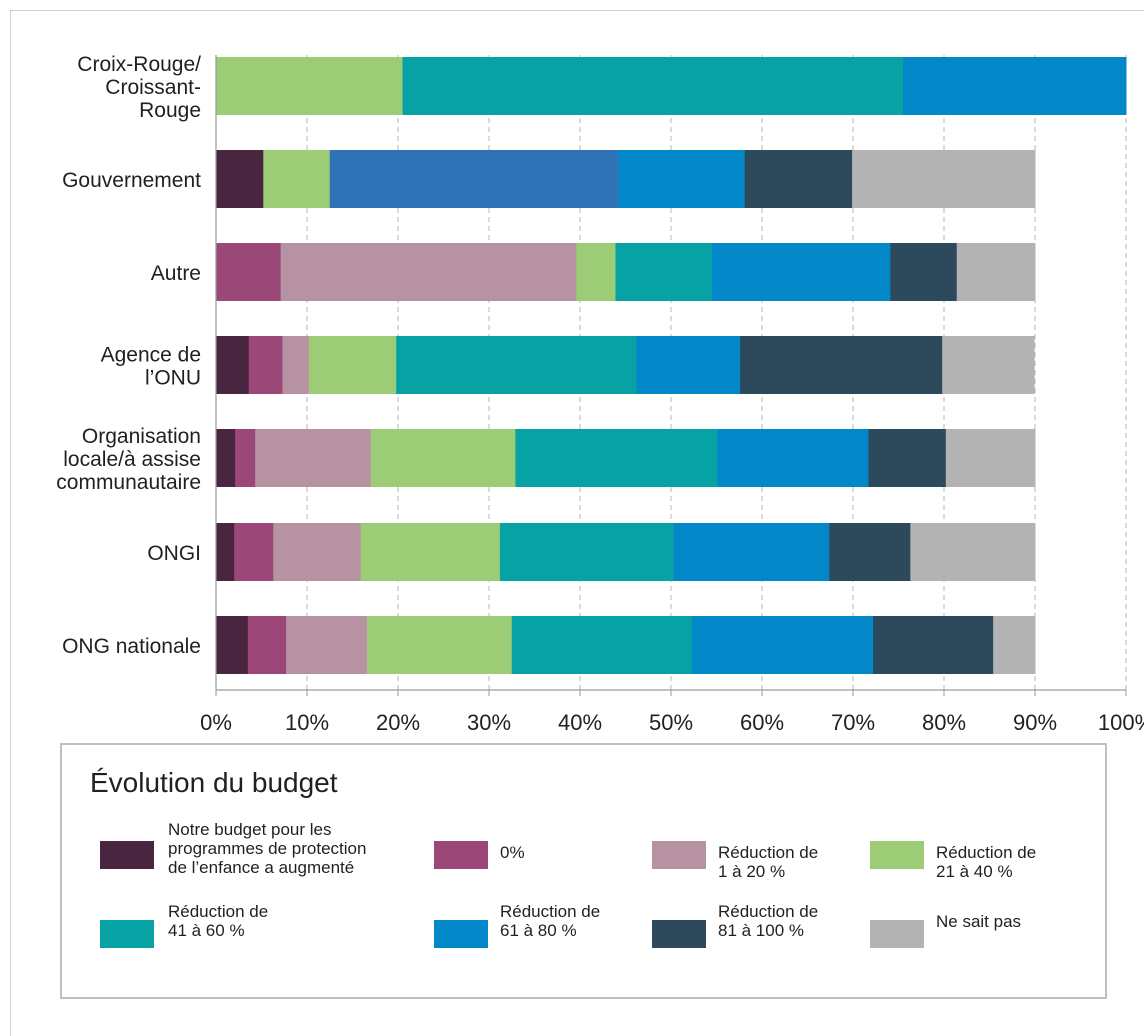  Describe the element at coordinates (307, 722) in the screenshot. I see `x-tick-label: 10%` at that location.